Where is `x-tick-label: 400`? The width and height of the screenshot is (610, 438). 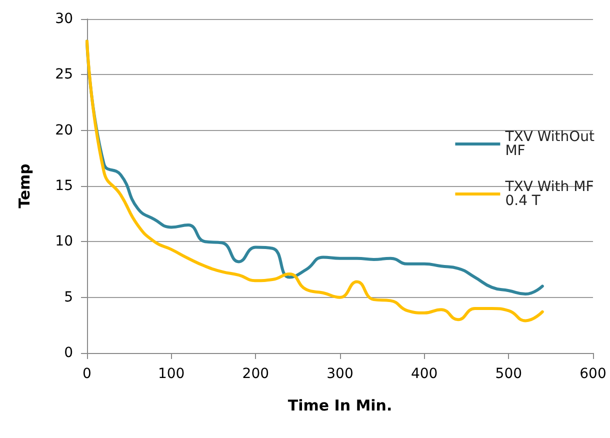
x-tick-label: 400 is located at coordinates (424, 374).